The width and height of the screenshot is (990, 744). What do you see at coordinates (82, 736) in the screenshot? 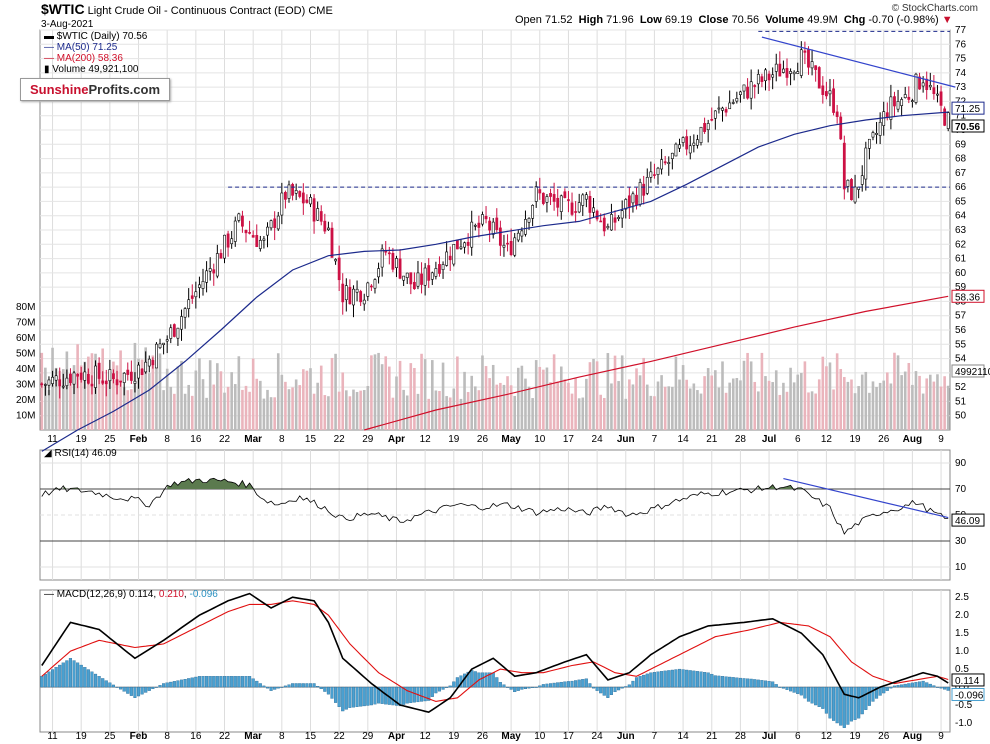
I see `x-tick-label-bottom: 19` at bounding box center [82, 736].